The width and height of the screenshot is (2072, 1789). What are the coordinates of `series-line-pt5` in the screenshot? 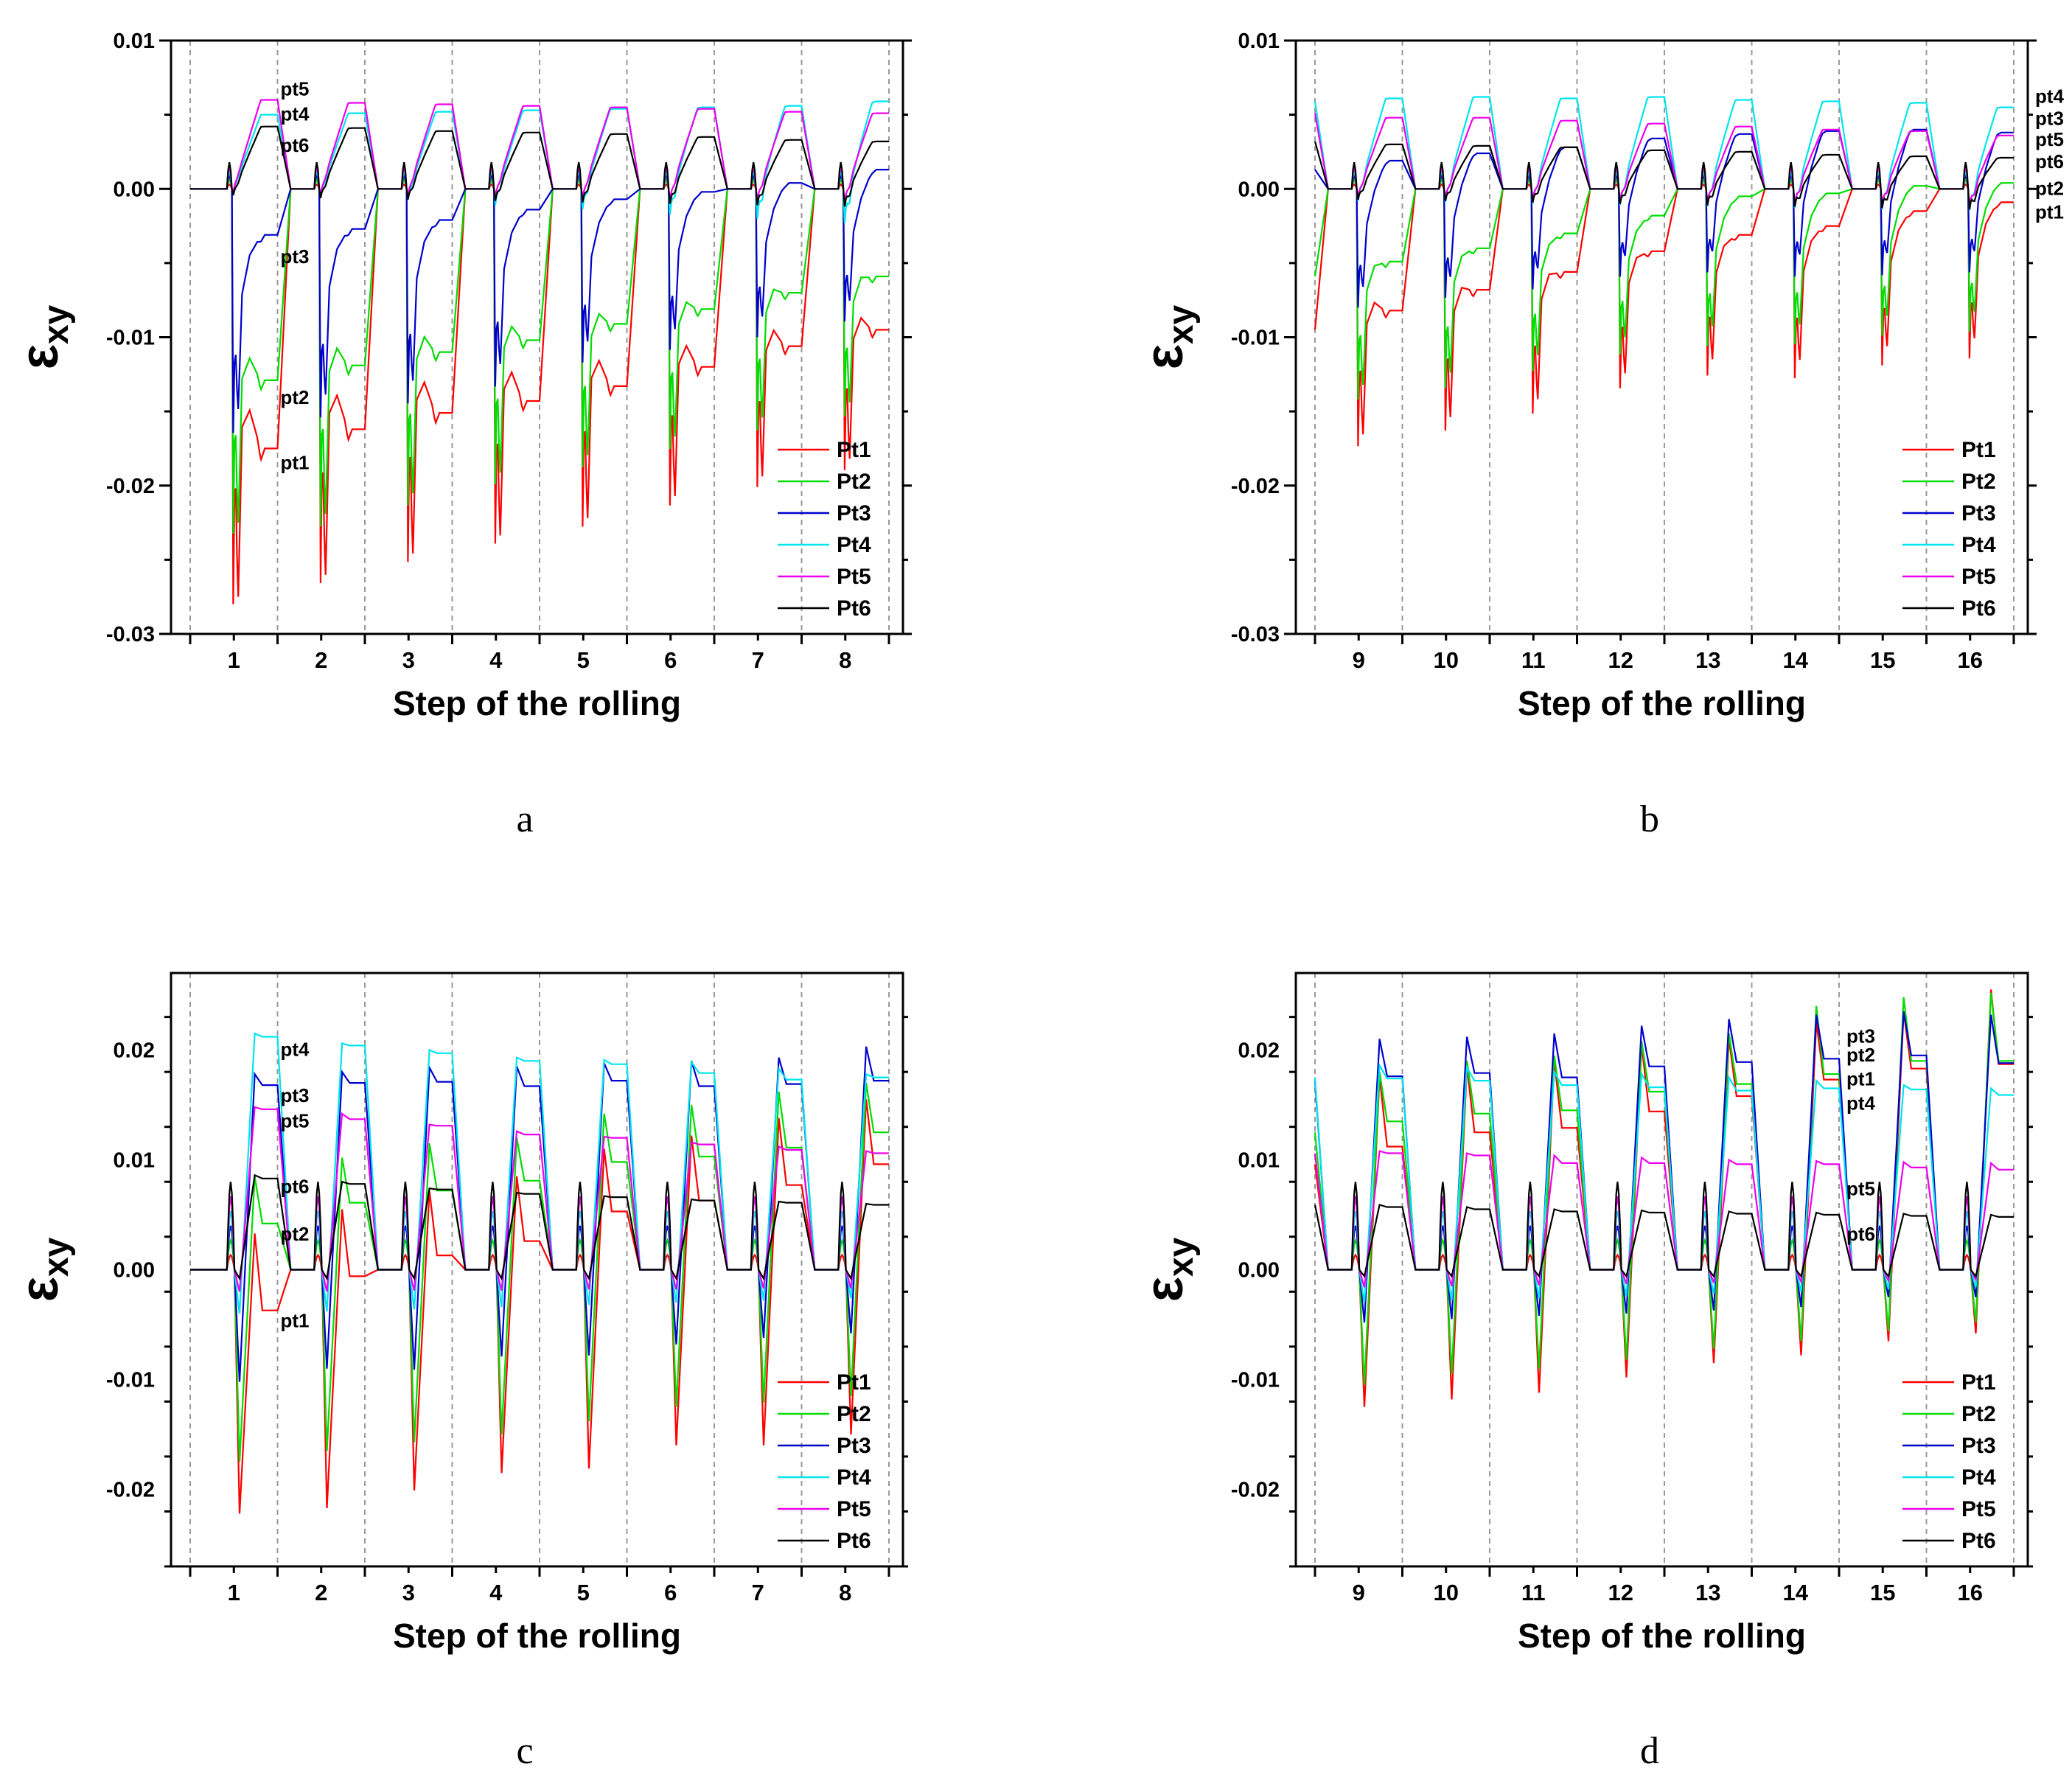 It's located at (1664, 1219).